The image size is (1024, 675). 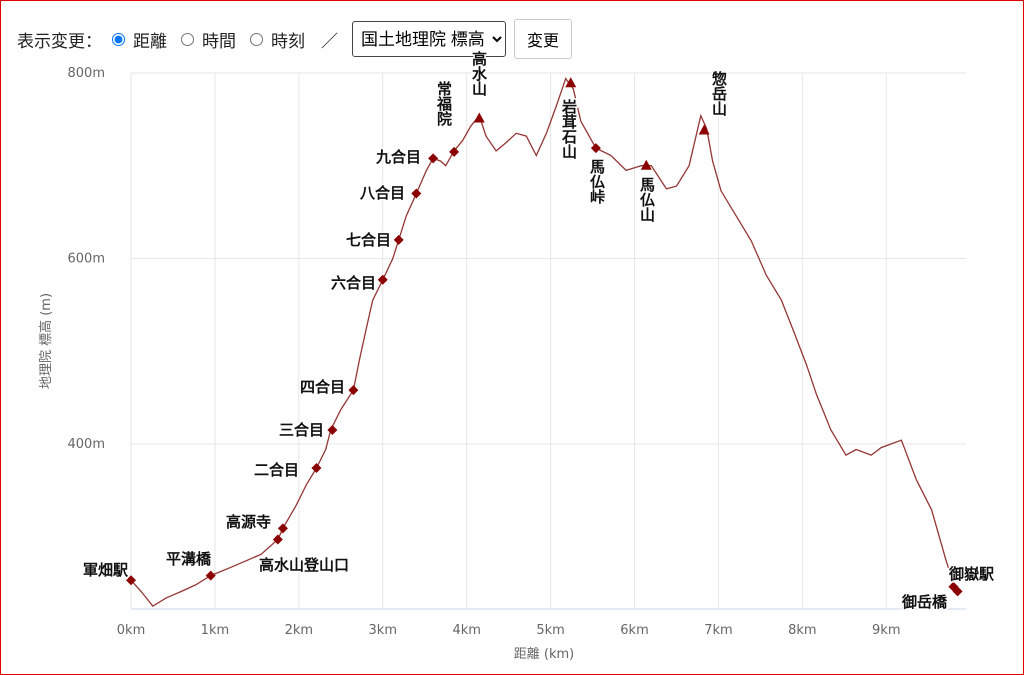 What do you see at coordinates (86, 444) in the screenshot?
I see `y-tick-label: 400m` at bounding box center [86, 444].